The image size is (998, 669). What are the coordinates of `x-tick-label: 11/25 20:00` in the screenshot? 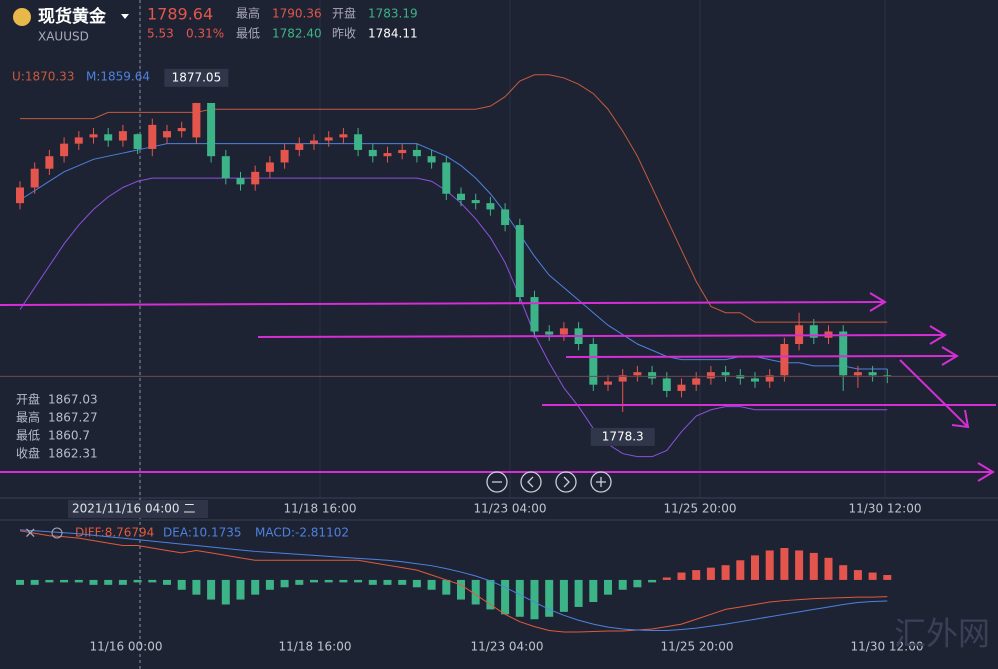 It's located at (697, 647).